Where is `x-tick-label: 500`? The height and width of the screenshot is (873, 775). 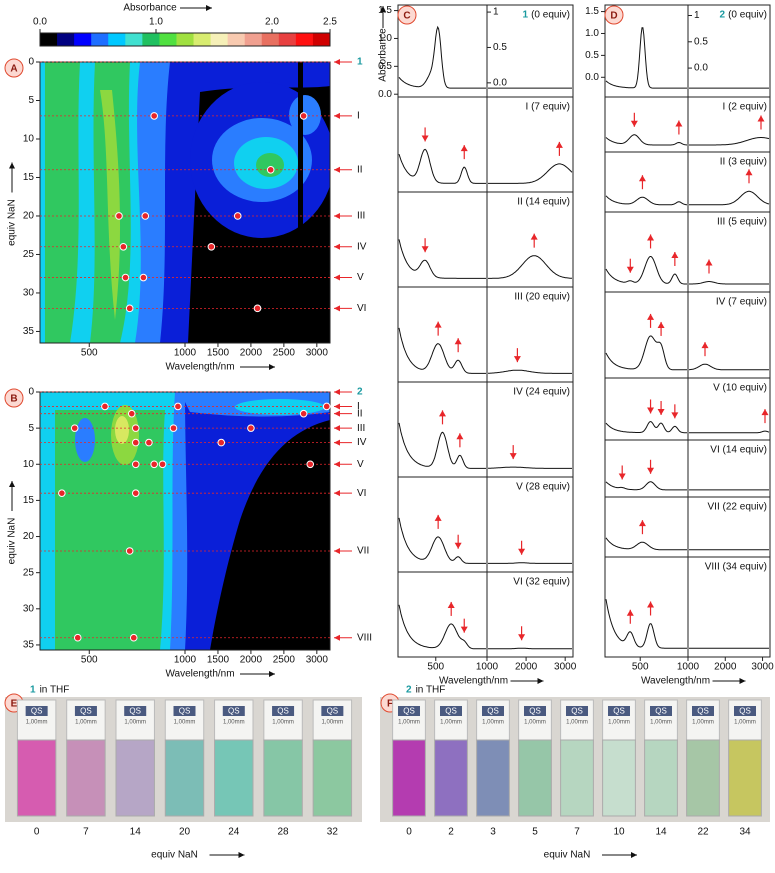 x-tick-label: 500 is located at coordinates (640, 667).